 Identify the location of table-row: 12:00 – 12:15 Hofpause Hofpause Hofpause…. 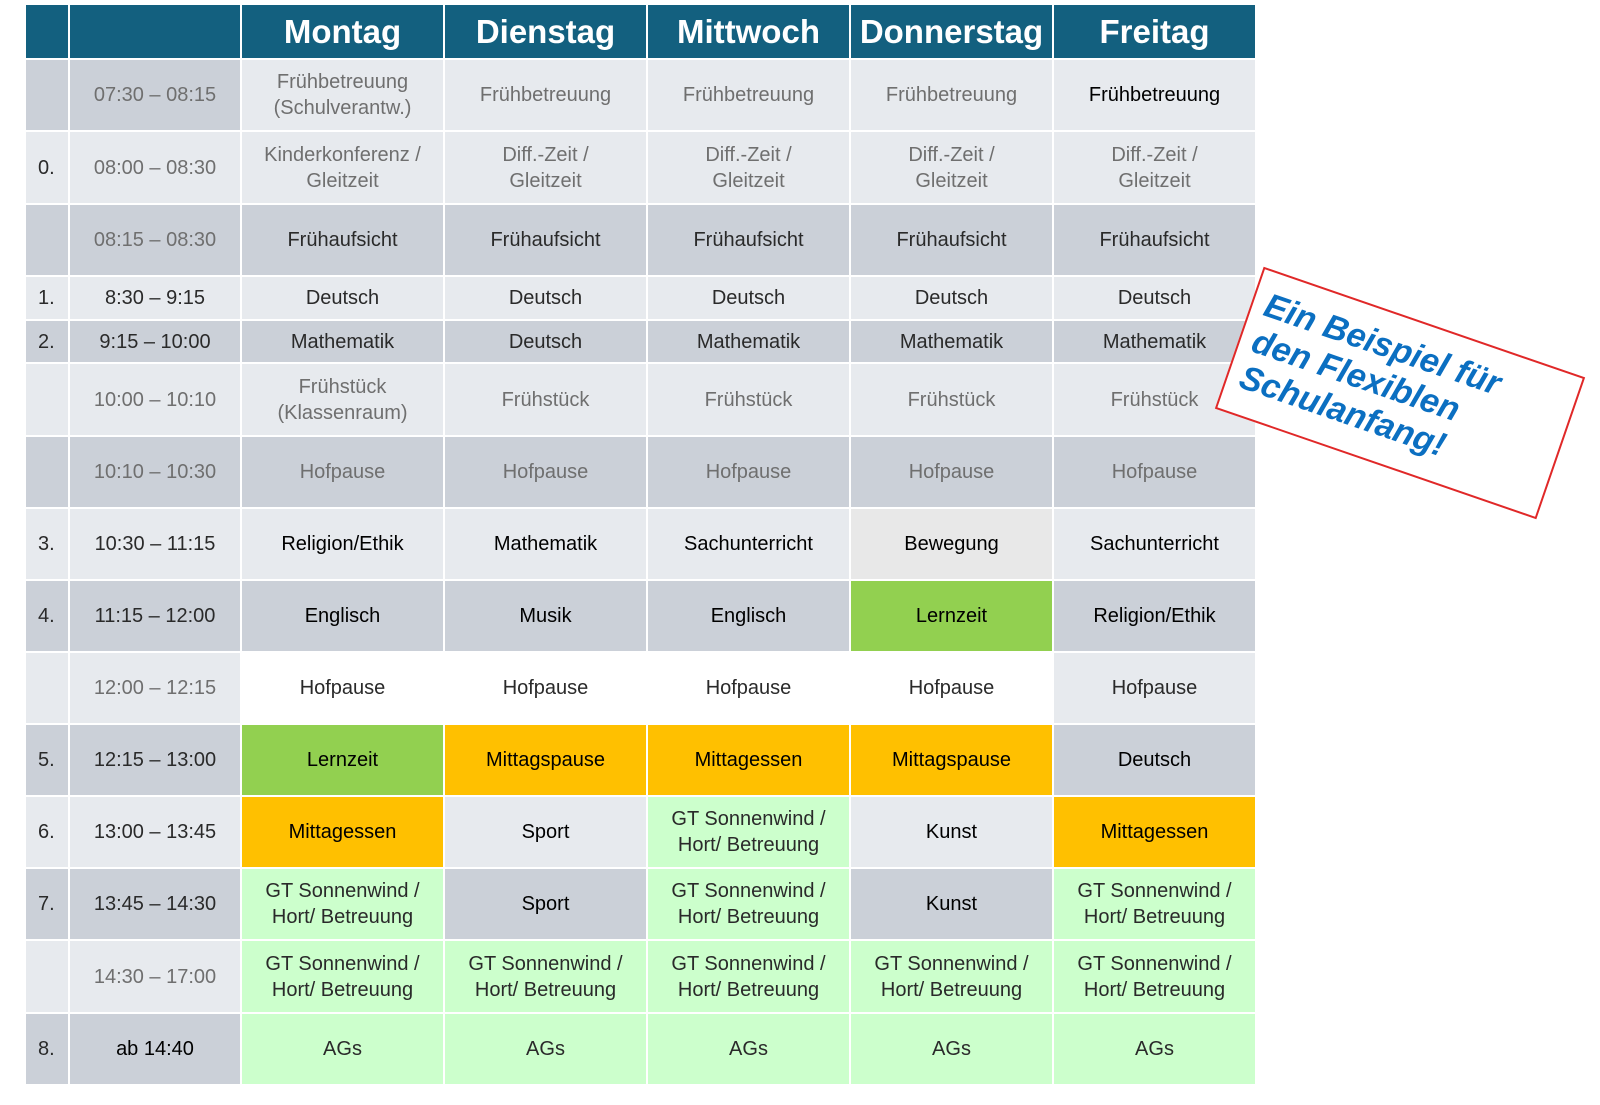
(640, 688).